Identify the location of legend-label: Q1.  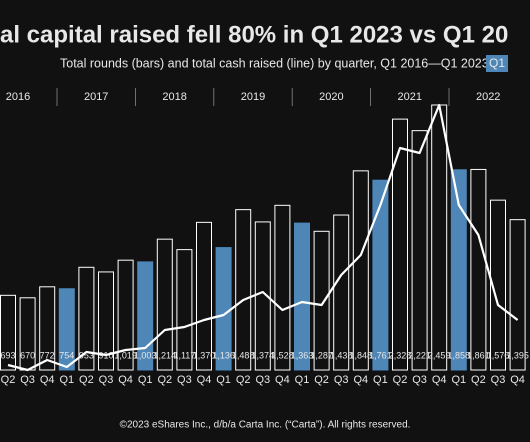
(497, 63).